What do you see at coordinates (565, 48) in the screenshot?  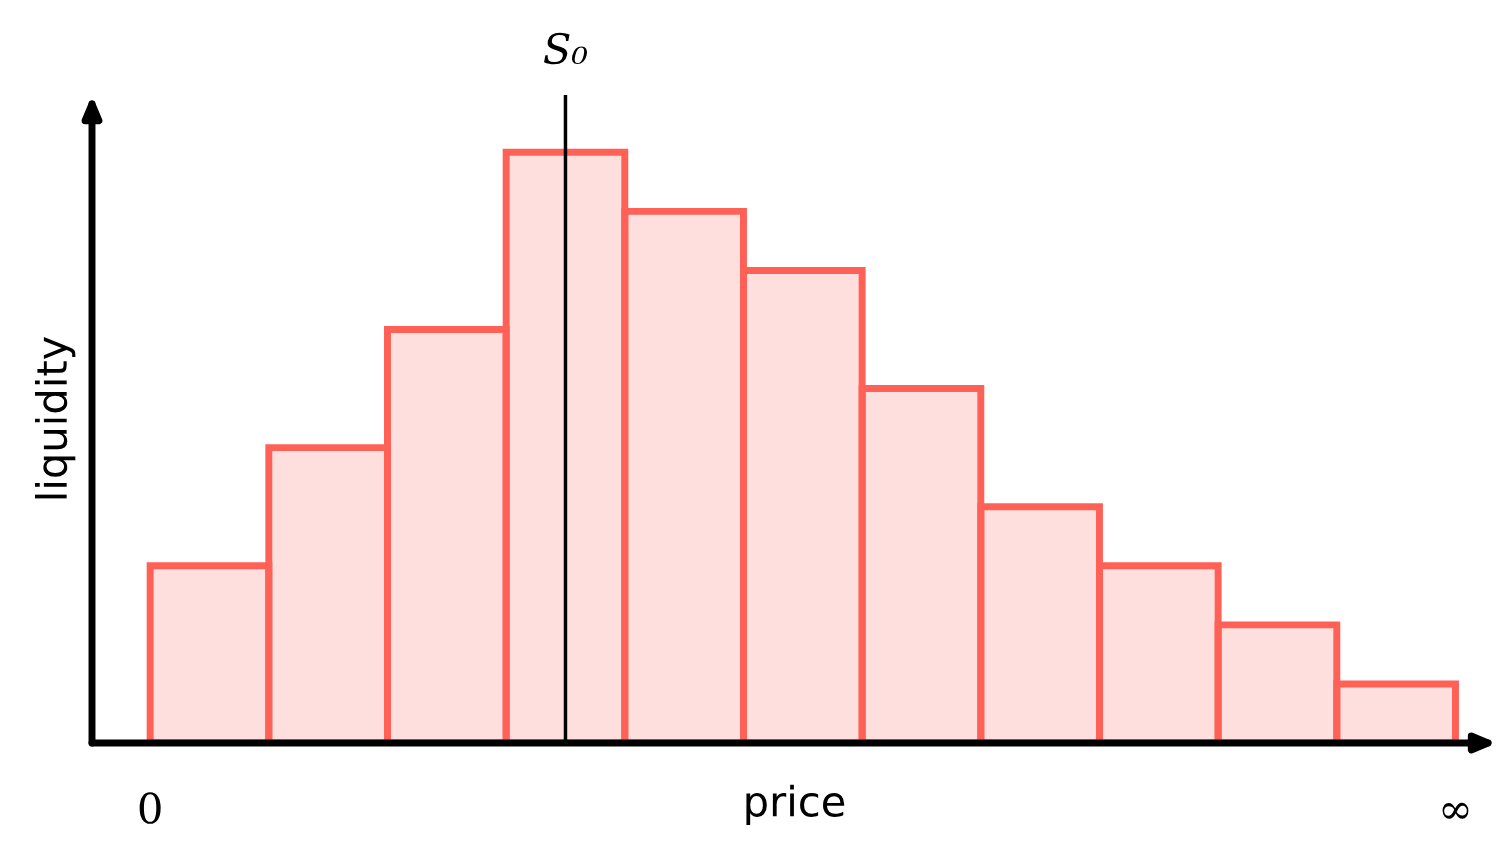 I see `text: S₀` at bounding box center [565, 48].